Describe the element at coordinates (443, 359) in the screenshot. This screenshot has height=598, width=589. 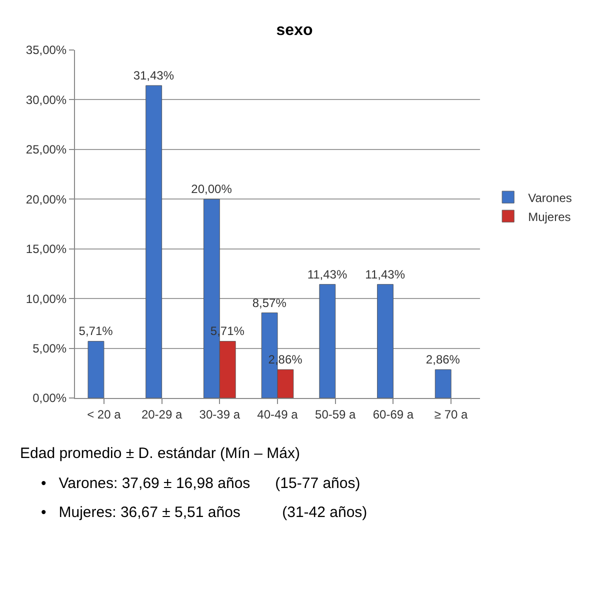
I see `data-label: 2,86%` at that location.